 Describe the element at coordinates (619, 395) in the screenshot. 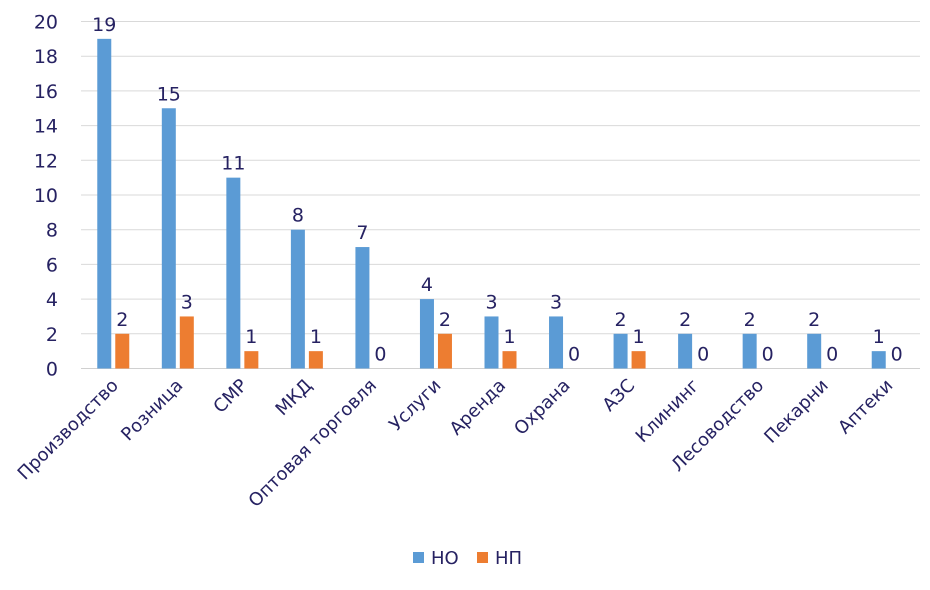

I see `x-tick-label: АЗС` at that location.